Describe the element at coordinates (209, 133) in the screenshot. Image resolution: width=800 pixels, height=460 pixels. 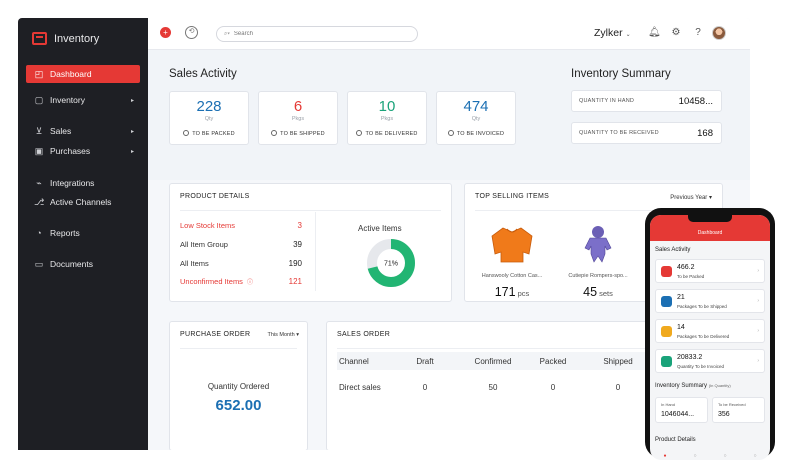
I see `card-label: TO BE PACKED` at that location.